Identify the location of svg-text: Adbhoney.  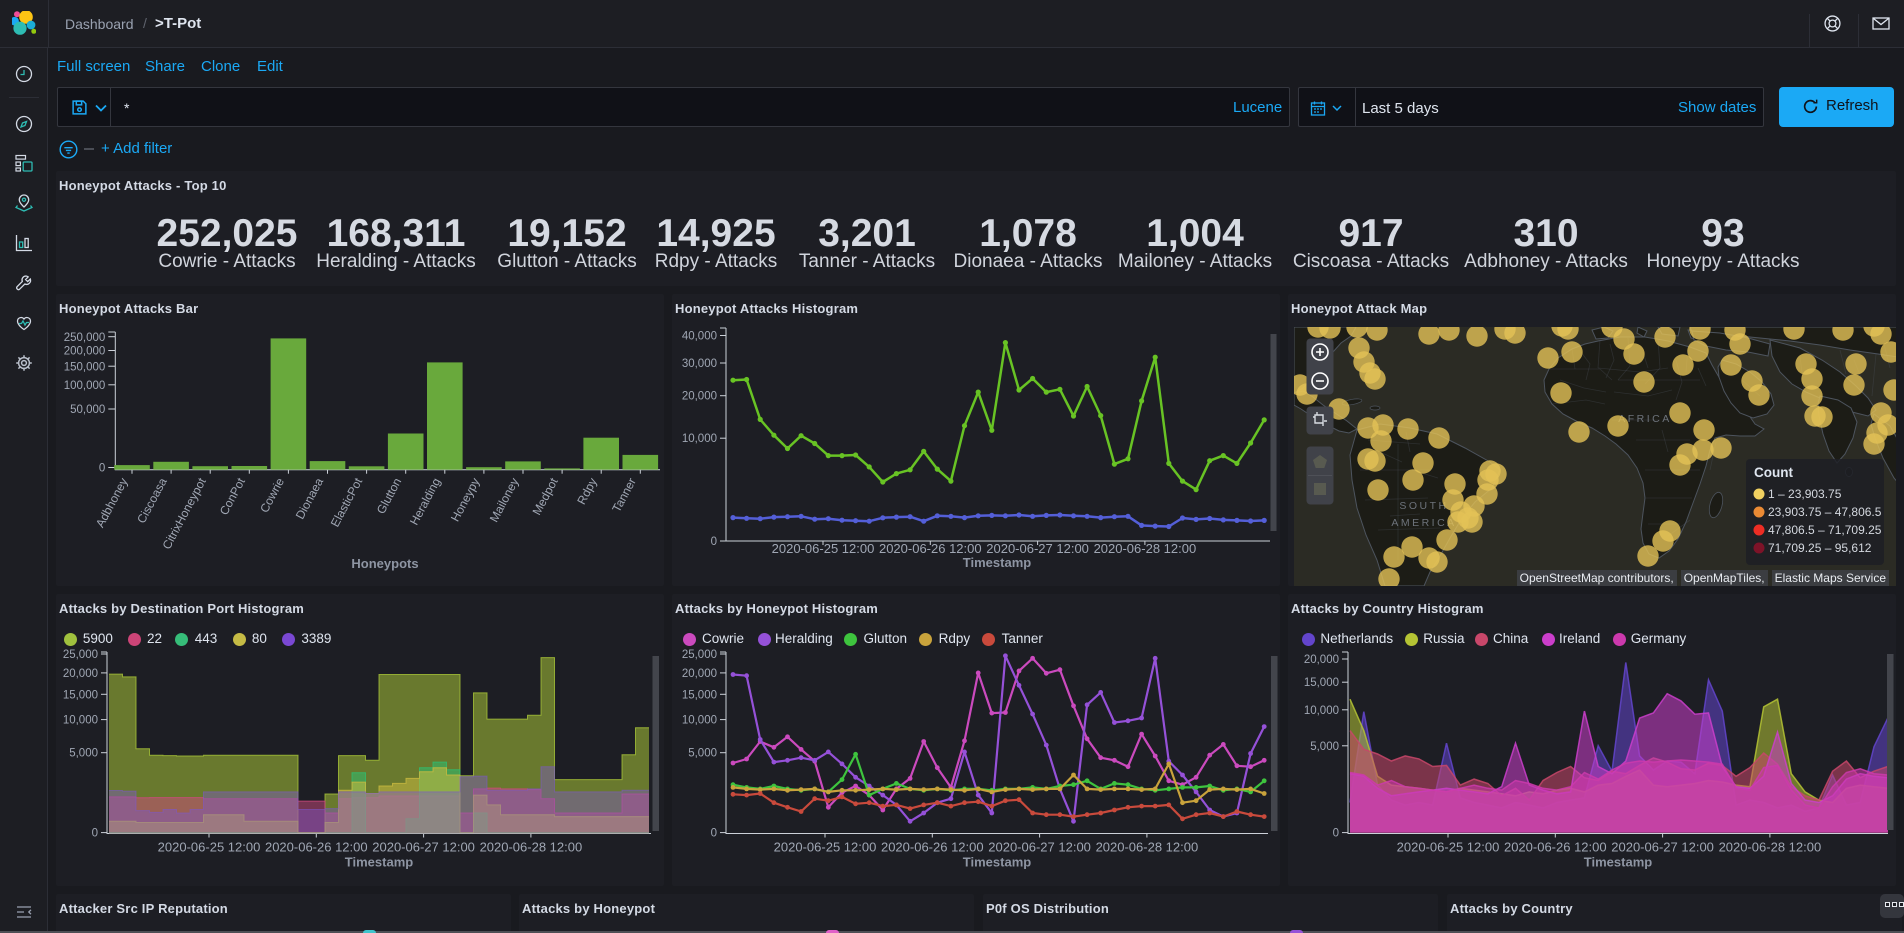
(112, 503).